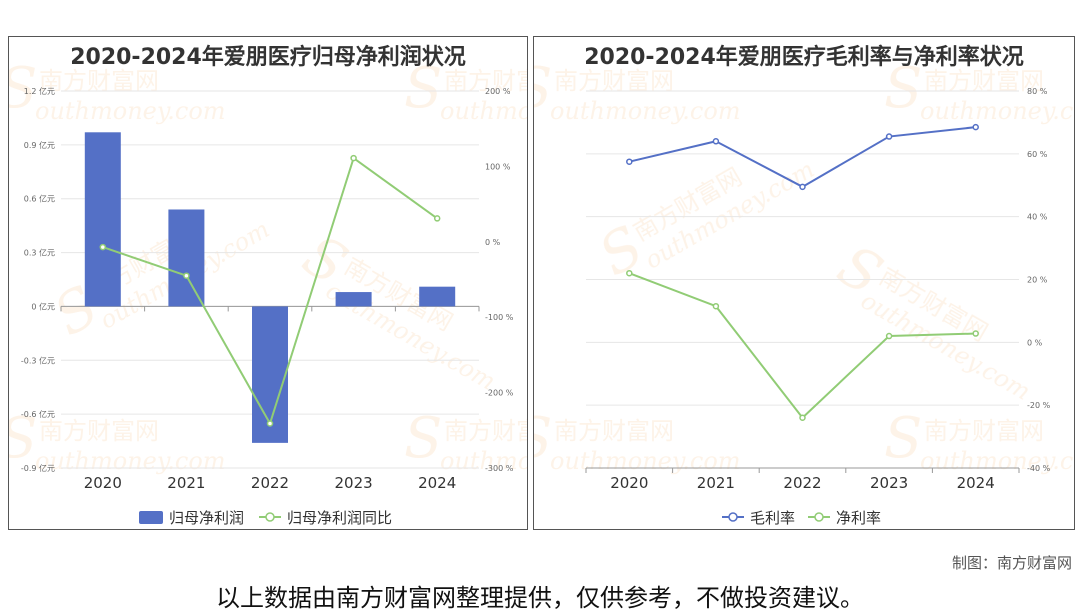 Image resolution: width=1080 pixels, height=614 pixels. Describe the element at coordinates (1037, 217) in the screenshot. I see `y-right-tick-label: 40 %` at that location.